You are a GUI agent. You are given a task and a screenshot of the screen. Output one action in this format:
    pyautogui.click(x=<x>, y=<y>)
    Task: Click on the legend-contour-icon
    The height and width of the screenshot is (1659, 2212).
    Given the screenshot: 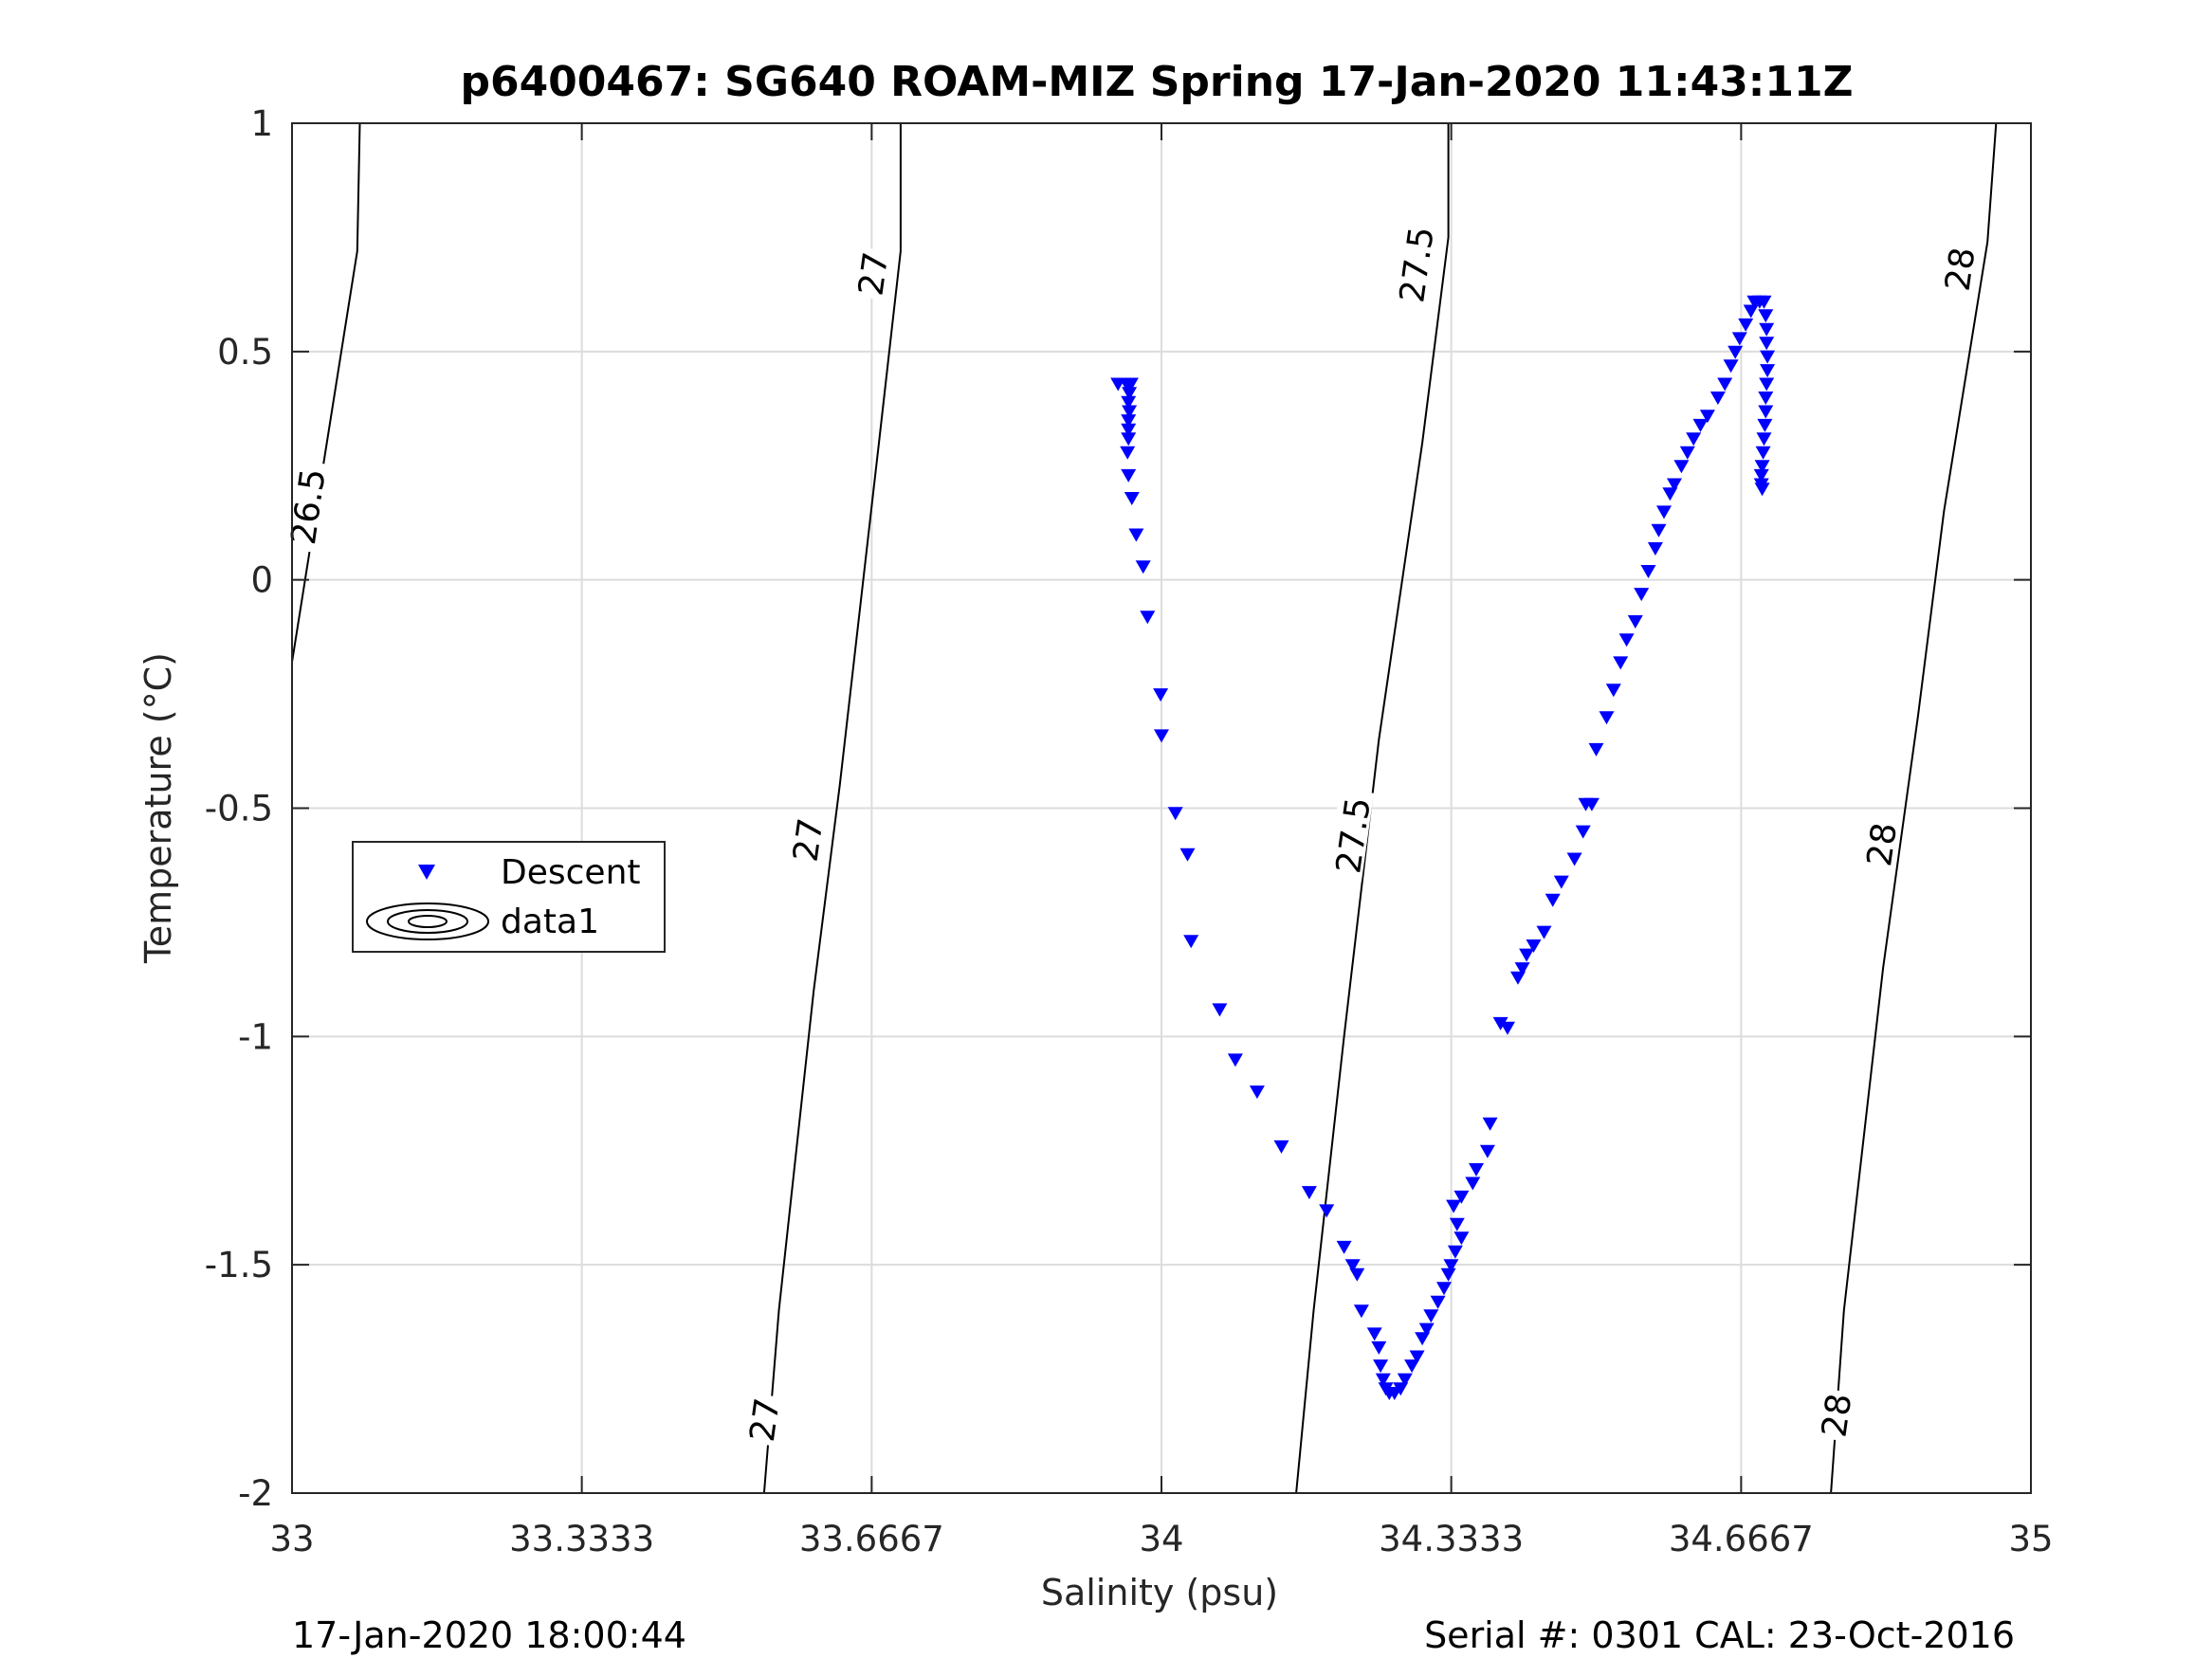 What is the action you would take?
    pyautogui.click(x=427, y=921)
    